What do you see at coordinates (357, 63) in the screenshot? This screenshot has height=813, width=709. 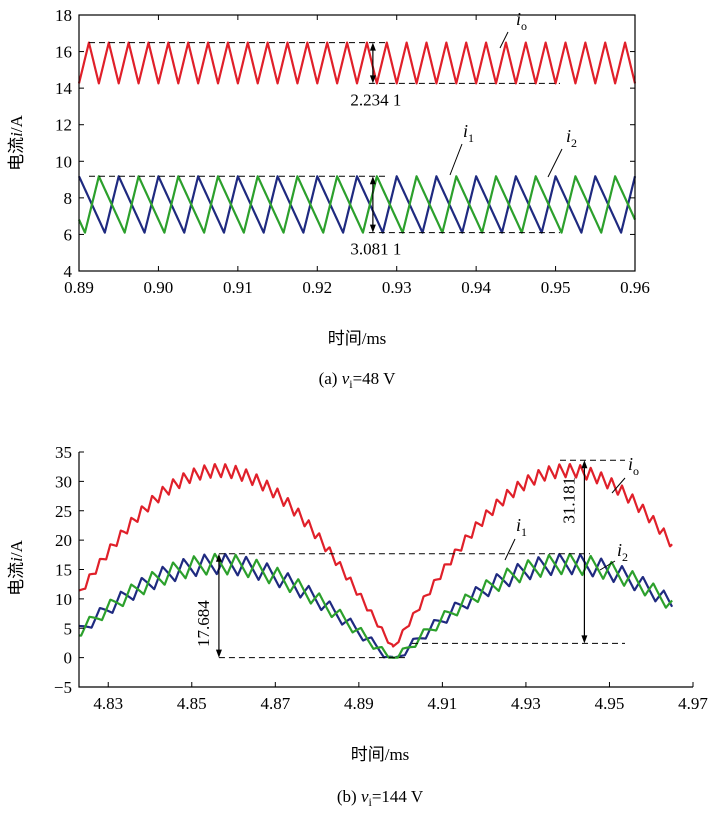 I see `series-io-line` at bounding box center [357, 63].